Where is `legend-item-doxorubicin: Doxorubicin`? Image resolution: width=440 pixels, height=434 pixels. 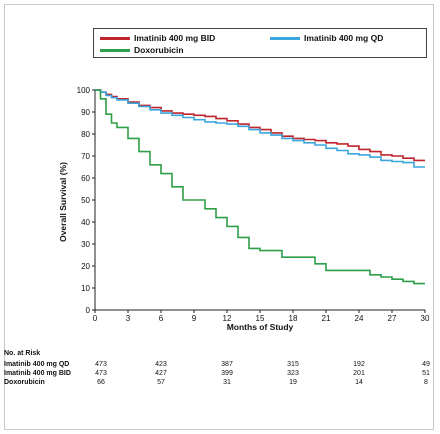 legend-item-doxorubicin: Doxorubicin is located at coordinates (142, 50).